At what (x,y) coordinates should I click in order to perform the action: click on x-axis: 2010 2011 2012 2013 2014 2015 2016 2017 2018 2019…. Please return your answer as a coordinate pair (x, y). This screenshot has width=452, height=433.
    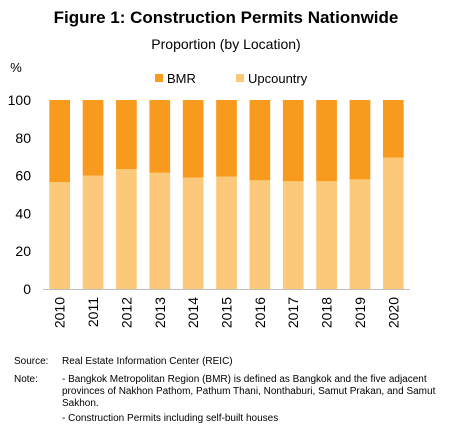
    Looking at the image, I should click on (227, 312).